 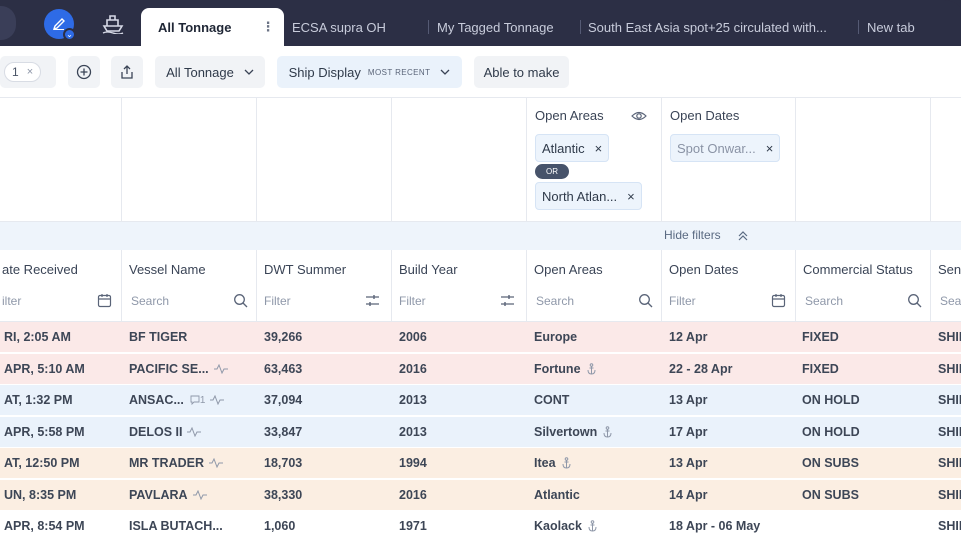 What do you see at coordinates (113, 23) in the screenshot?
I see `ship-icon` at bounding box center [113, 23].